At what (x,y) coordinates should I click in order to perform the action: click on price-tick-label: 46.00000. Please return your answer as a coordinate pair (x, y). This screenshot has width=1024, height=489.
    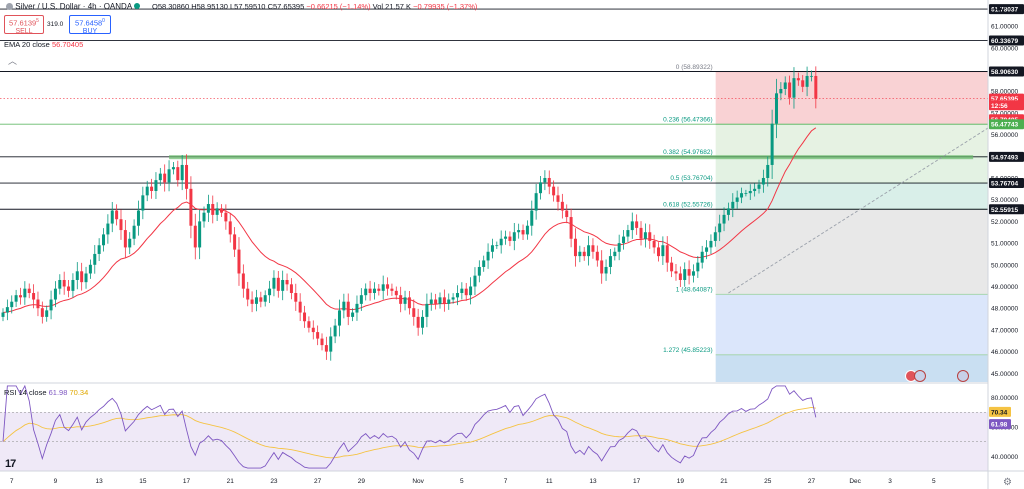
    Looking at the image, I should click on (1004, 352).